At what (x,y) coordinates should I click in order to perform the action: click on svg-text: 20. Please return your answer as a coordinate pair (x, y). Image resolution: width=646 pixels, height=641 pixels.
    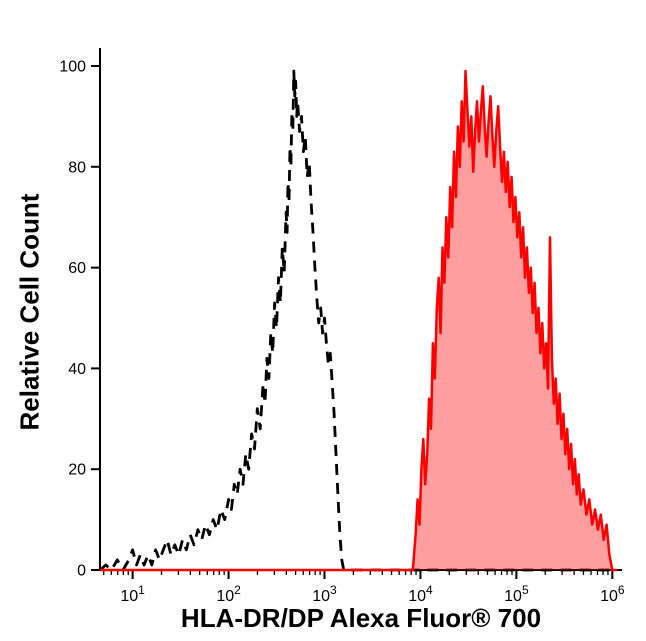
    Looking at the image, I should click on (77, 470).